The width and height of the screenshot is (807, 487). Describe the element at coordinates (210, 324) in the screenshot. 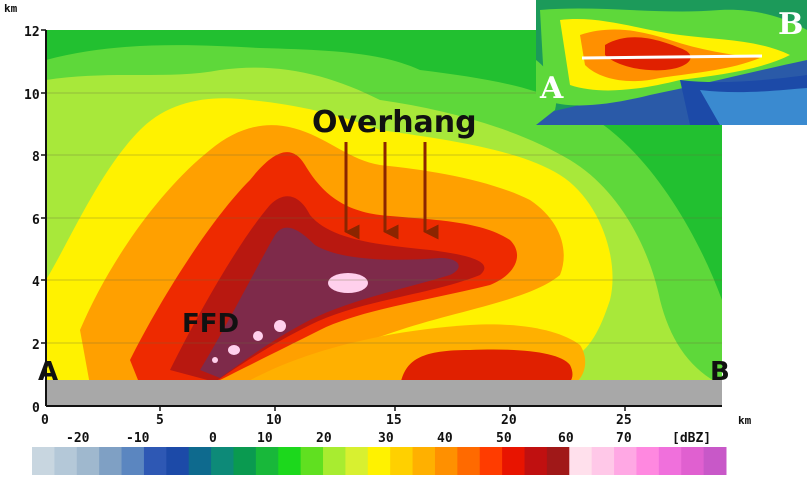

I see `ffd-label: FFD` at that location.